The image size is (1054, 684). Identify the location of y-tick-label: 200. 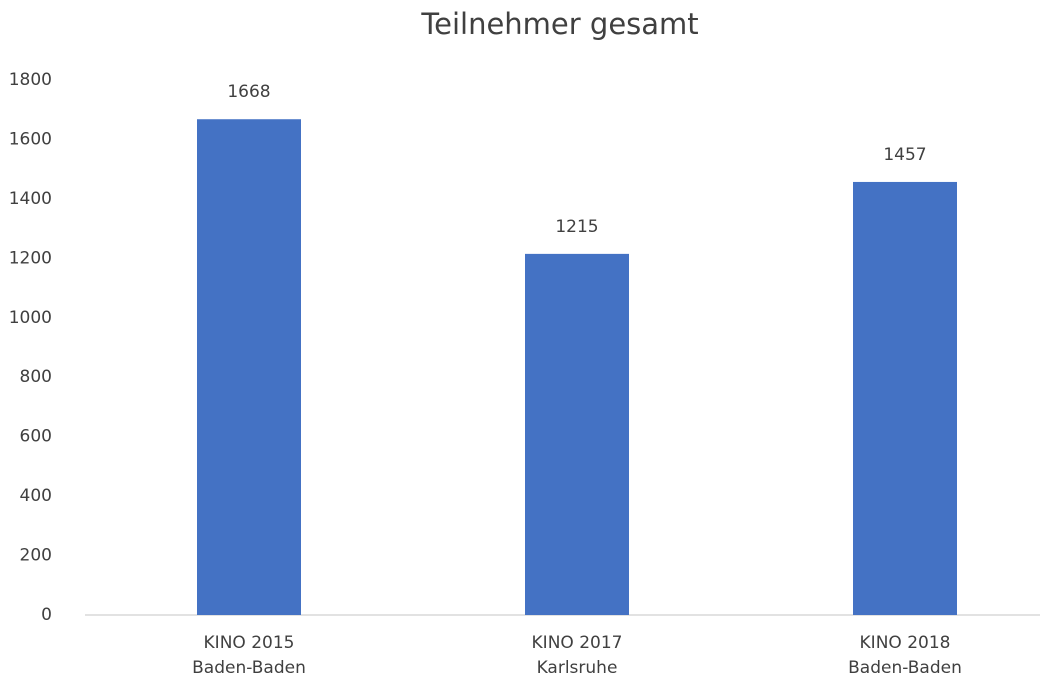
(36, 556).